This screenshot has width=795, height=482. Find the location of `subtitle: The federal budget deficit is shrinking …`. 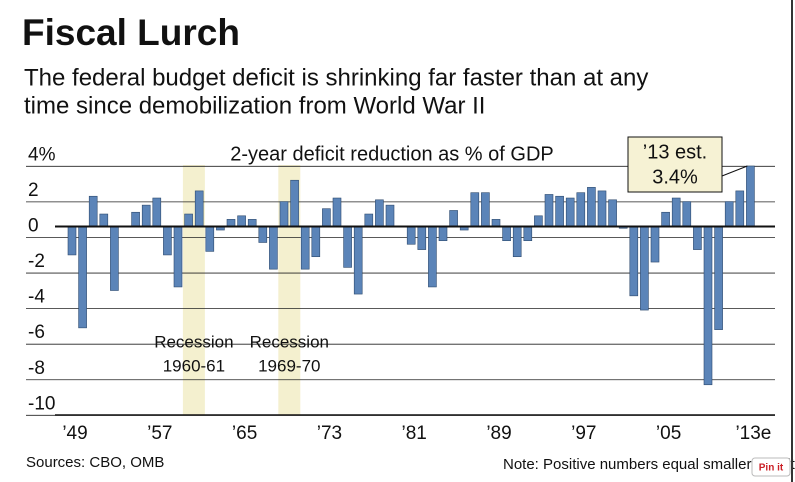

subtitle: The federal budget deficit is shrinking … is located at coordinates (336, 77).